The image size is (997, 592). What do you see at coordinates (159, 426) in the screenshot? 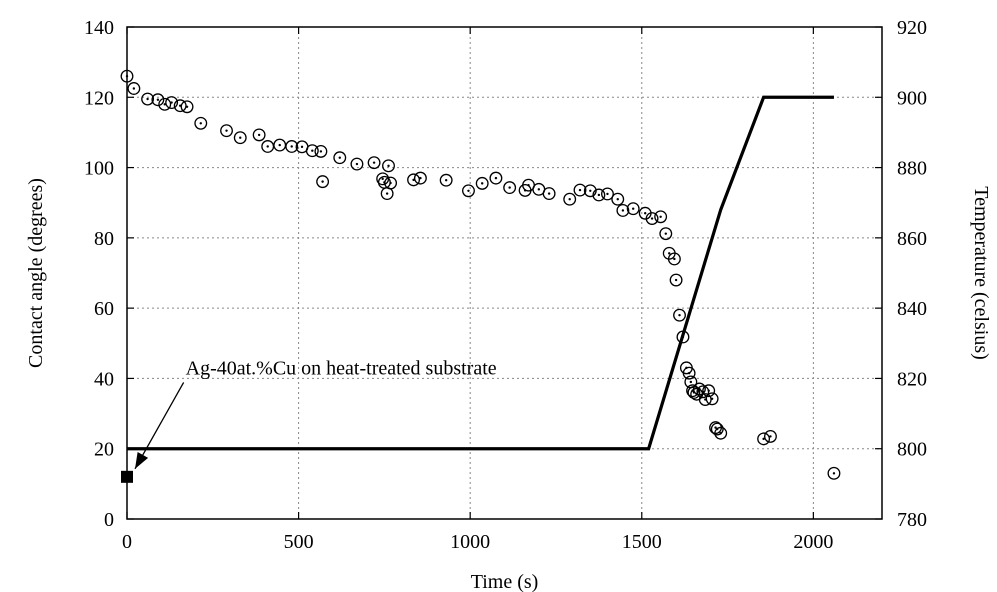
I see `annotation-arrow` at bounding box center [159, 426].